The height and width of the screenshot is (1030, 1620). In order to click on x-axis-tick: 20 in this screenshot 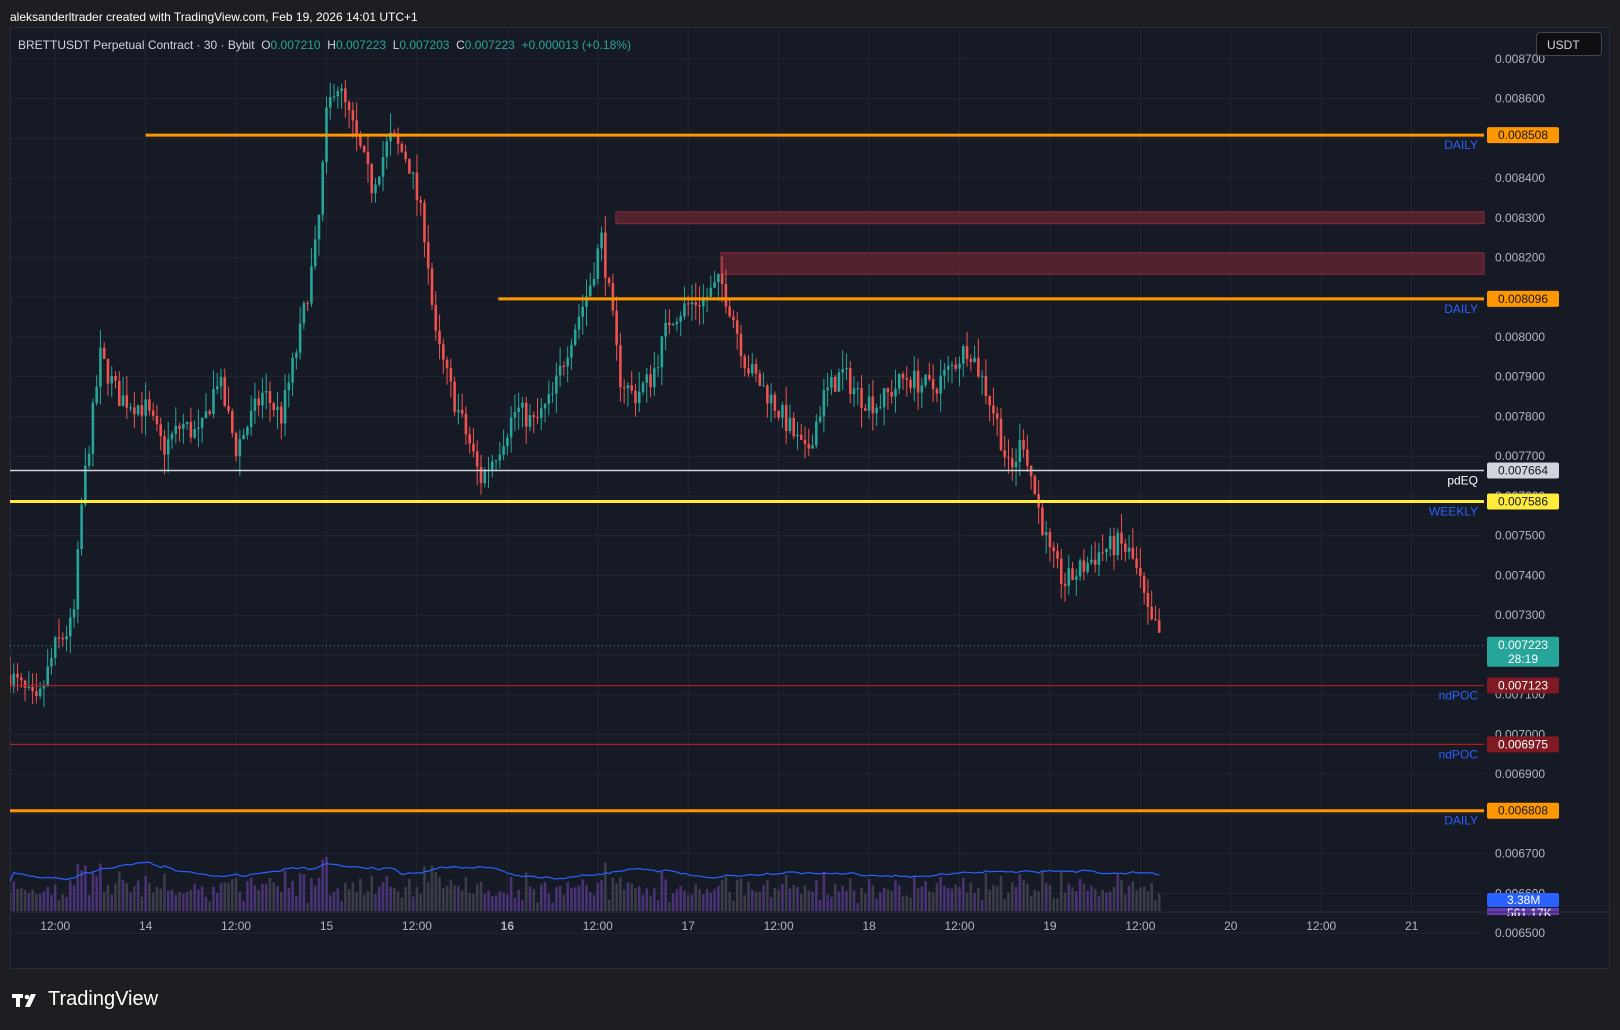, I will do `click(1231, 926)`.